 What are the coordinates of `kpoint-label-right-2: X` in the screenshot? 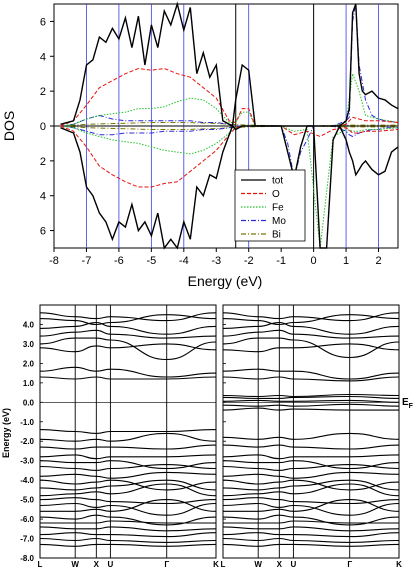 It's located at (280, 564).